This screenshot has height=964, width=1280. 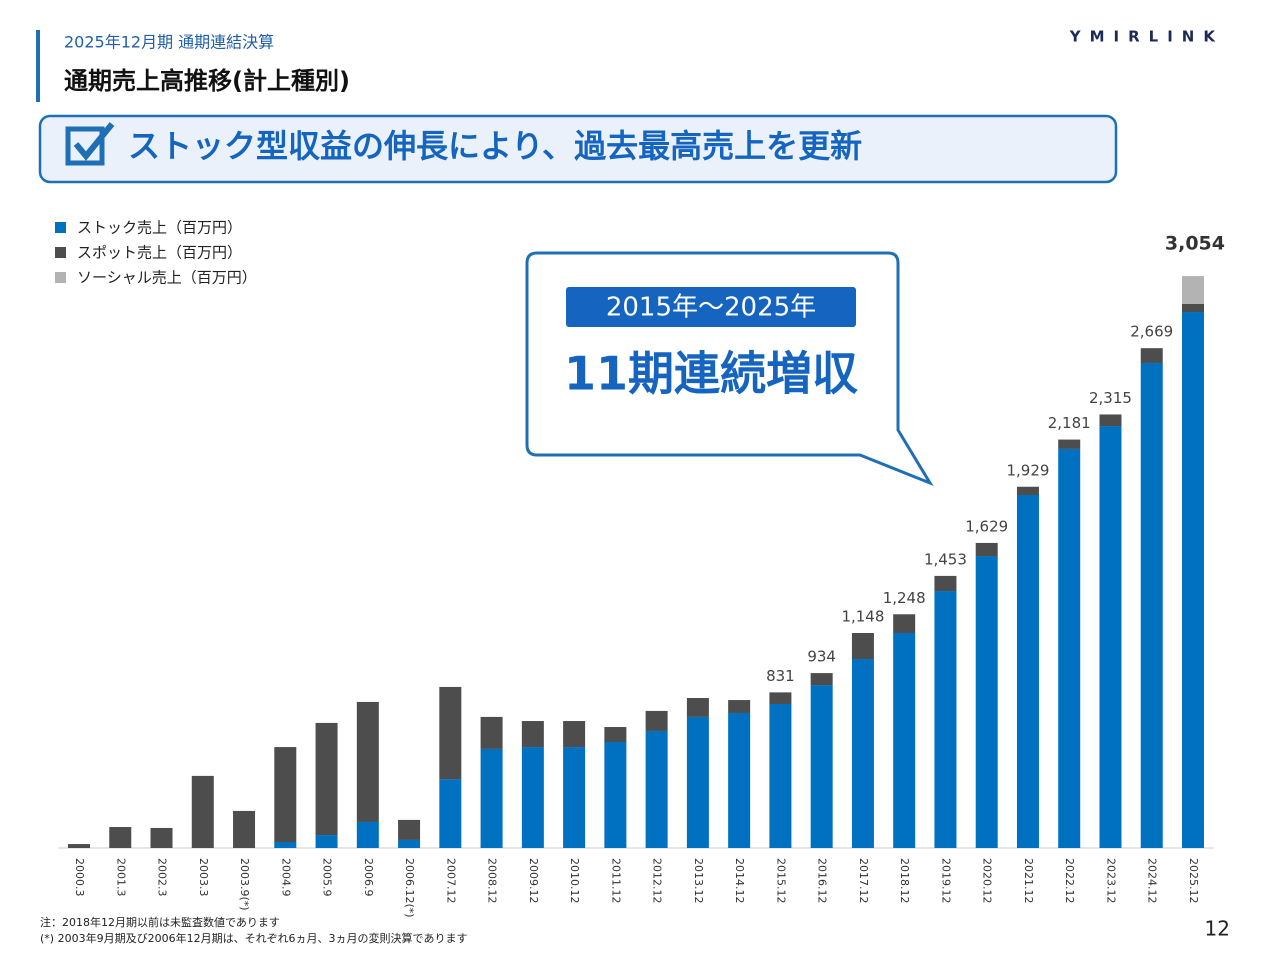 I want to click on x-tick-label: 2018.12, so click(x=904, y=881).